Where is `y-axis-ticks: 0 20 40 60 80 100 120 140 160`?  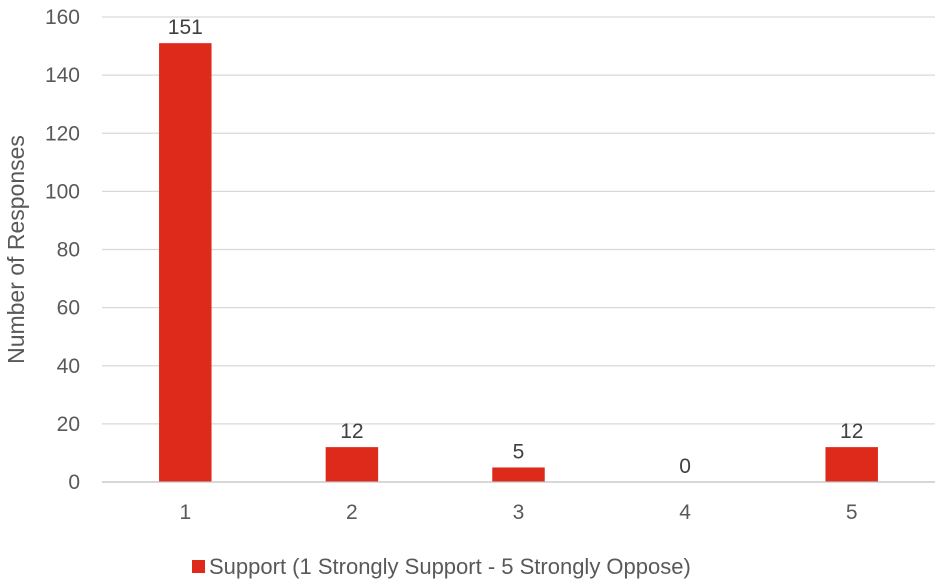 y-axis-ticks: 0 20 40 60 80 100 120 140 160 is located at coordinates (62, 250).